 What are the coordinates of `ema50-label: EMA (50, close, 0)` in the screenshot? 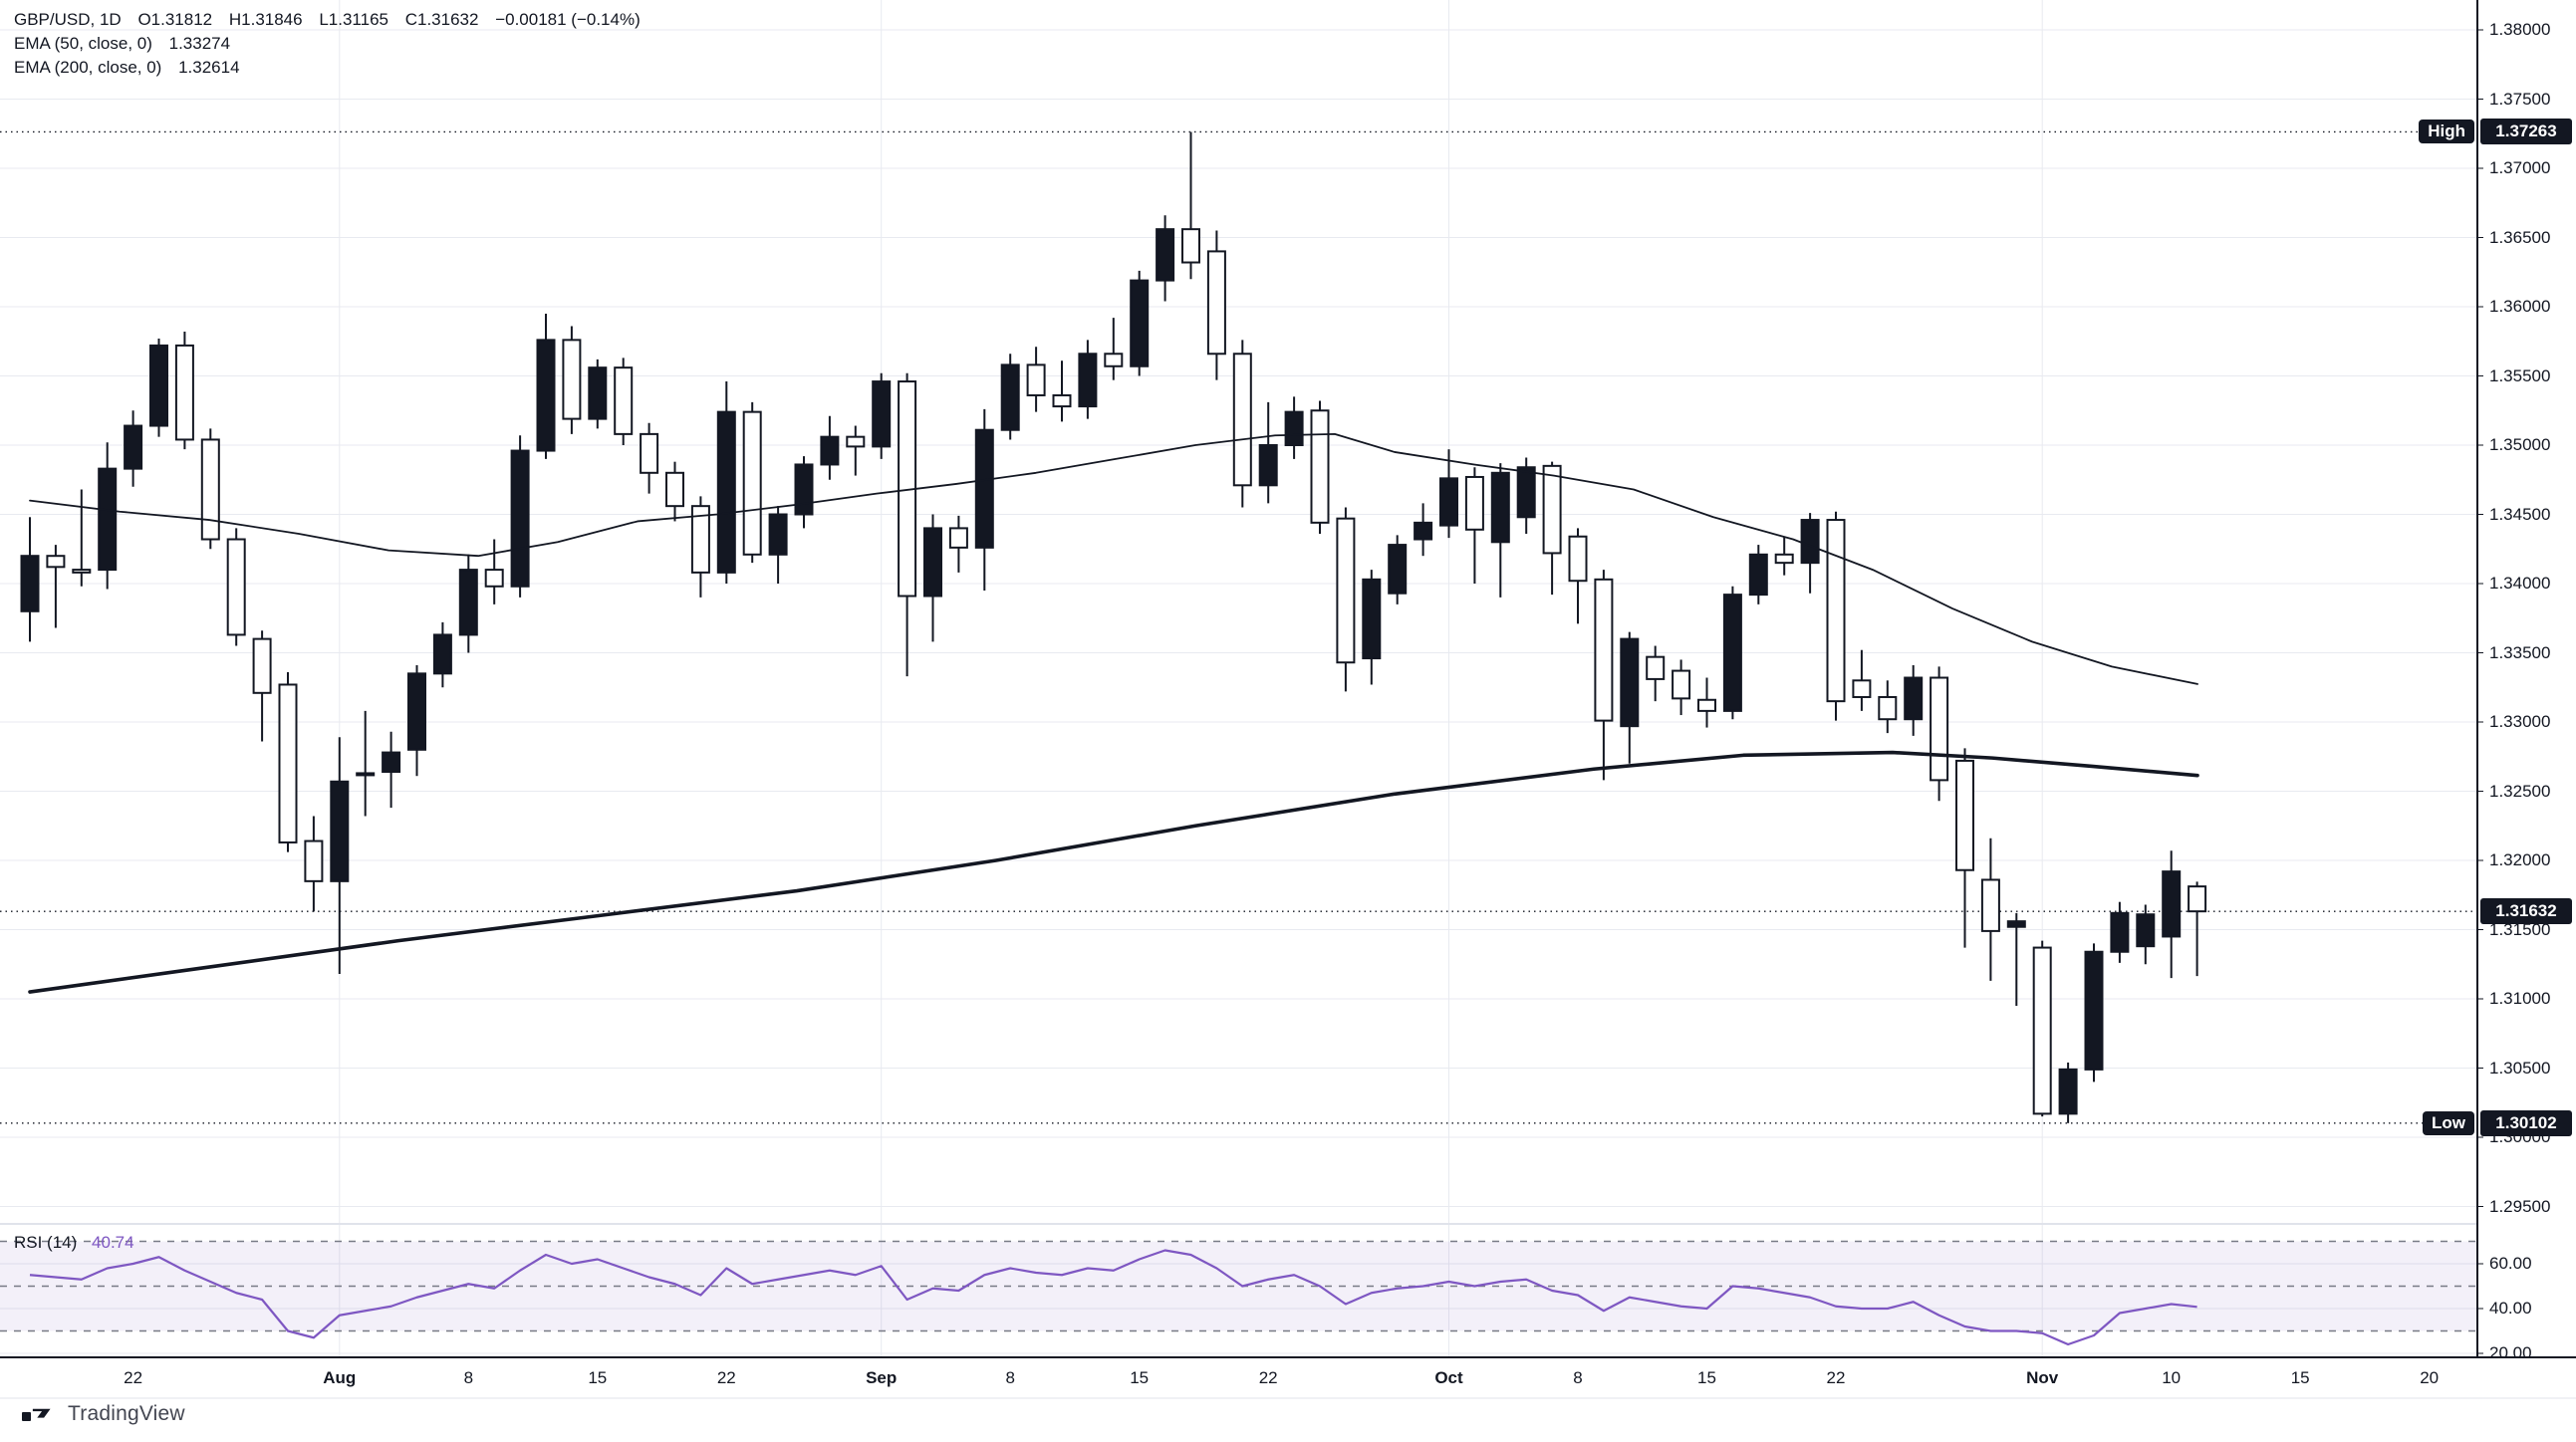 It's located at (83, 43).